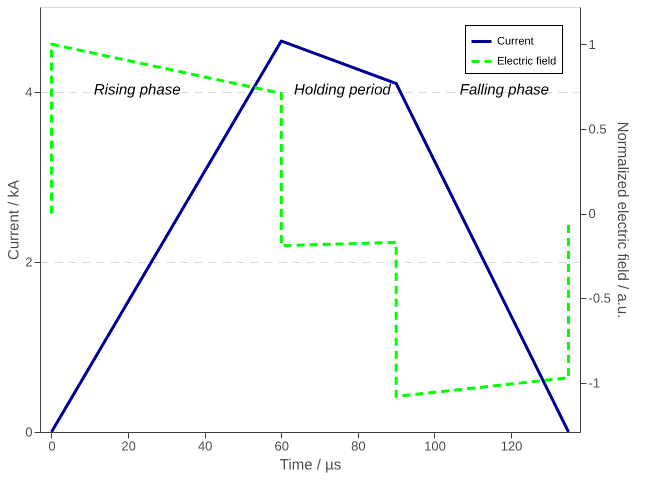 The height and width of the screenshot is (488, 653). I want to click on annotation: Rising phase, so click(137, 90).